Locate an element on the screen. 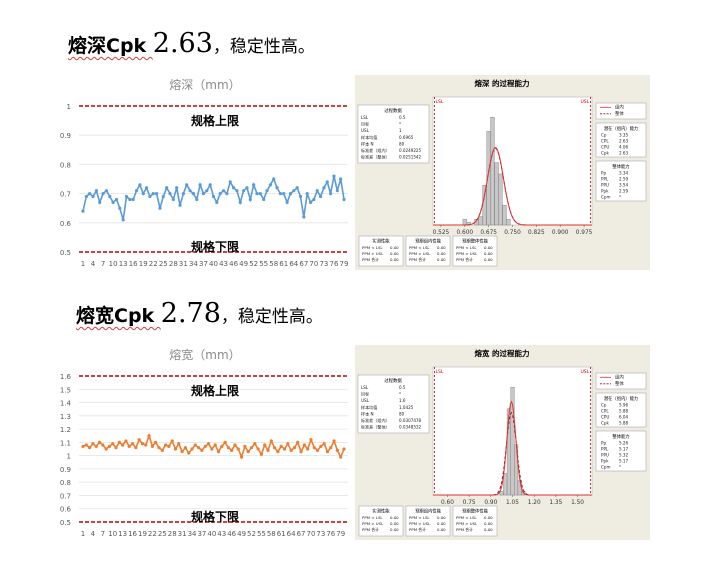 This screenshot has height=582, width=726. width-run-x-tick: 58 is located at coordinates (271, 534).